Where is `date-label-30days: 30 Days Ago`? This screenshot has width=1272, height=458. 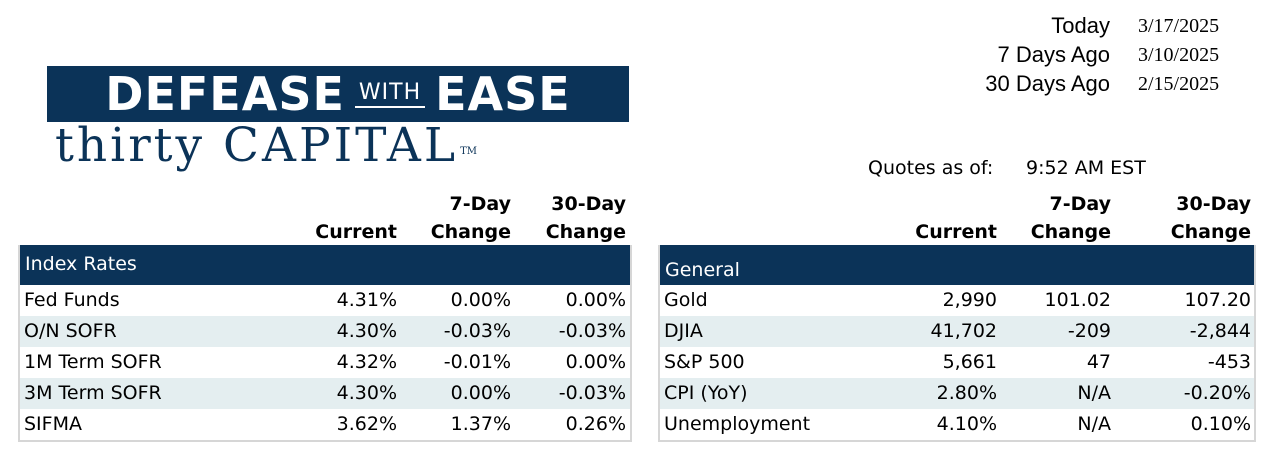
date-label-30days: 30 Days Ago is located at coordinates (1047, 83).